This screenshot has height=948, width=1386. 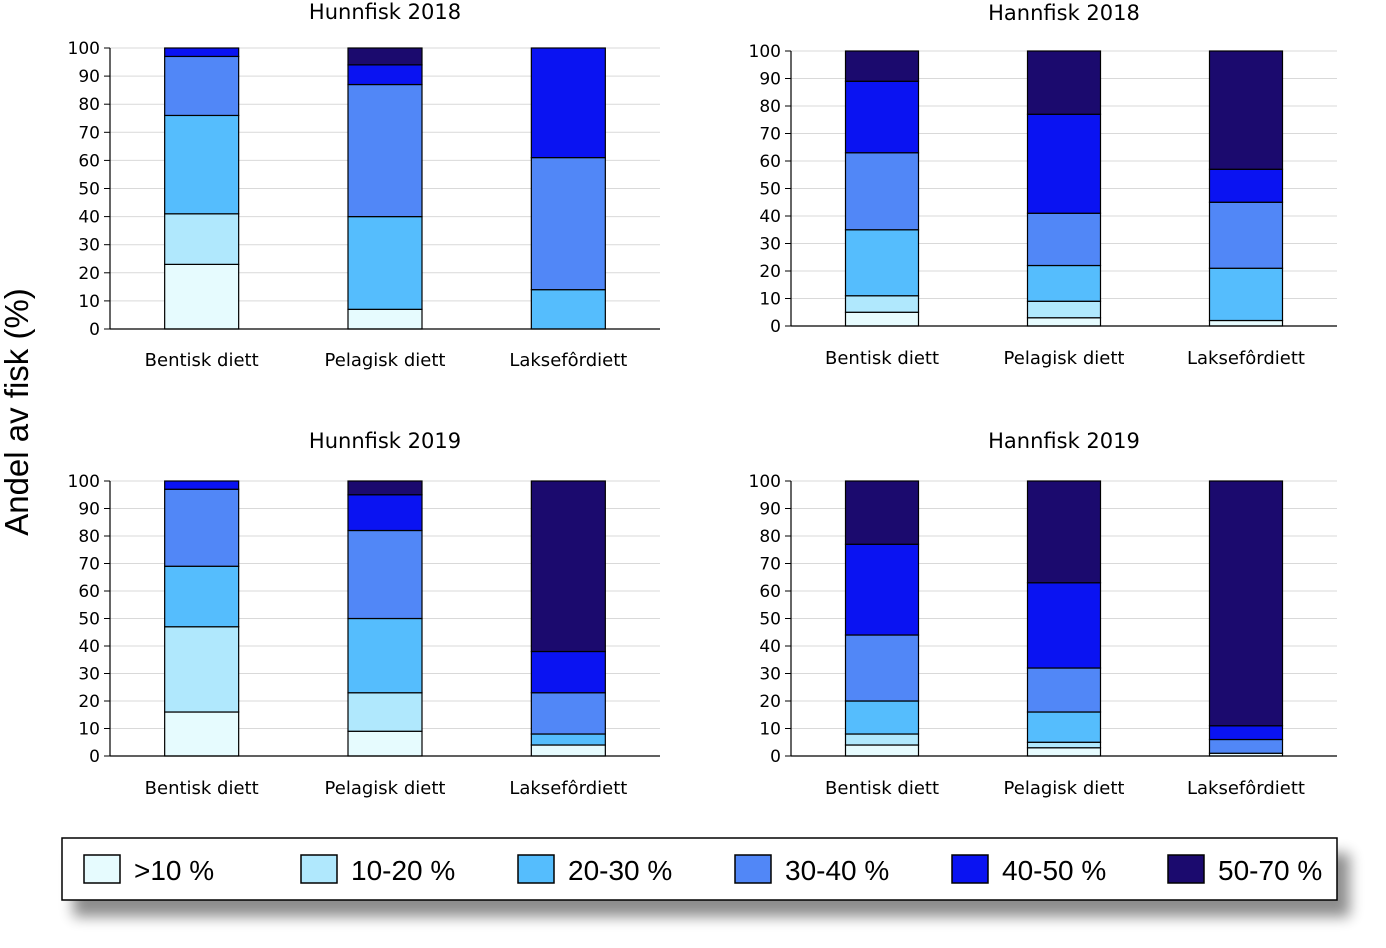 I want to click on legend-label: 10-20 %, so click(x=403, y=870).